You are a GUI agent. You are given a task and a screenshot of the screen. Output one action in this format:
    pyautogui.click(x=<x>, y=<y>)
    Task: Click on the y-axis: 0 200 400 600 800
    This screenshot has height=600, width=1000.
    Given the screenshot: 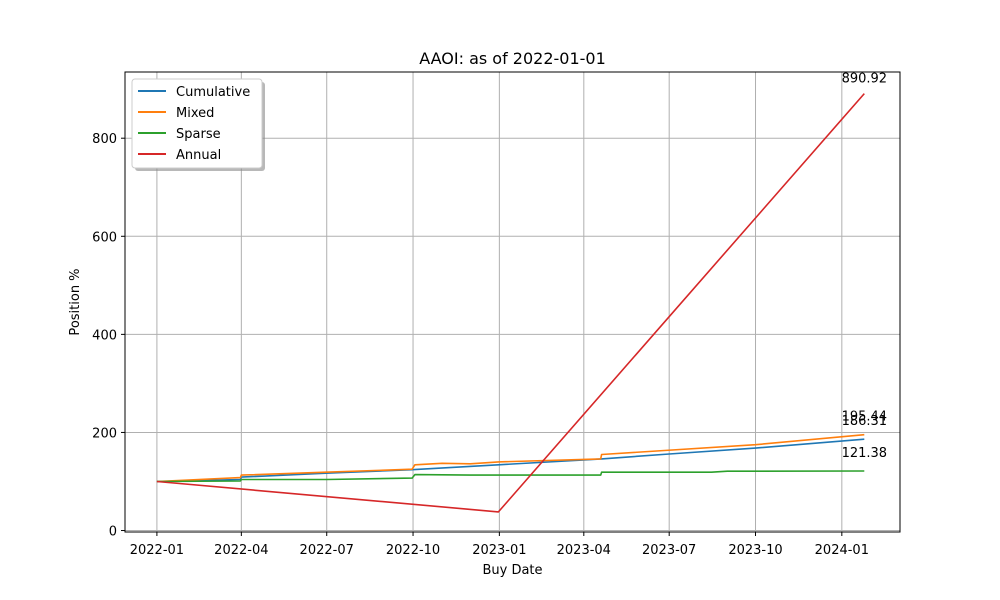 What is the action you would take?
    pyautogui.click(x=108, y=336)
    